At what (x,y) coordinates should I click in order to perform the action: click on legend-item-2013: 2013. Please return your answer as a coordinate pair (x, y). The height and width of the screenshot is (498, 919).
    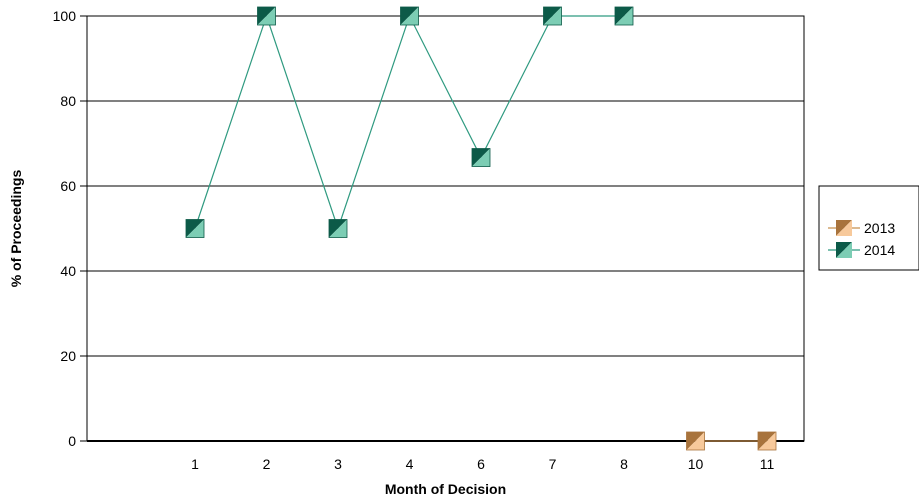
    Looking at the image, I should click on (861, 228).